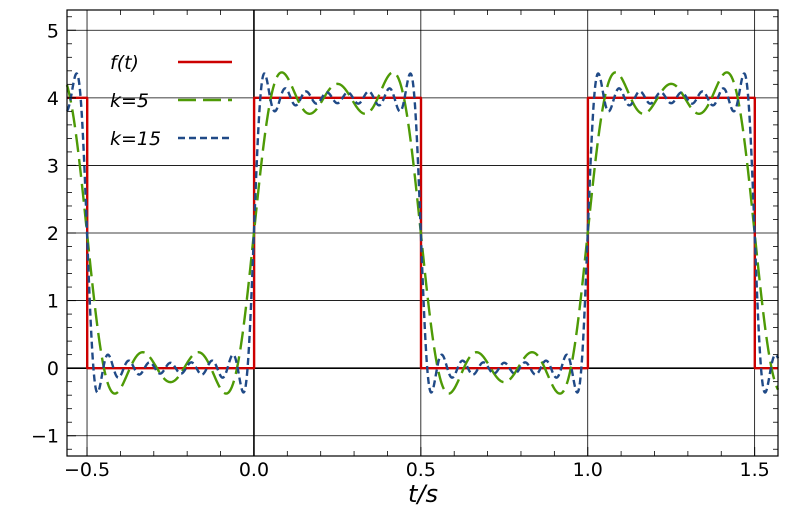 Image resolution: width=800 pixels, height=511 pixels. I want to click on y-tick-label: 1, so click(53, 302).